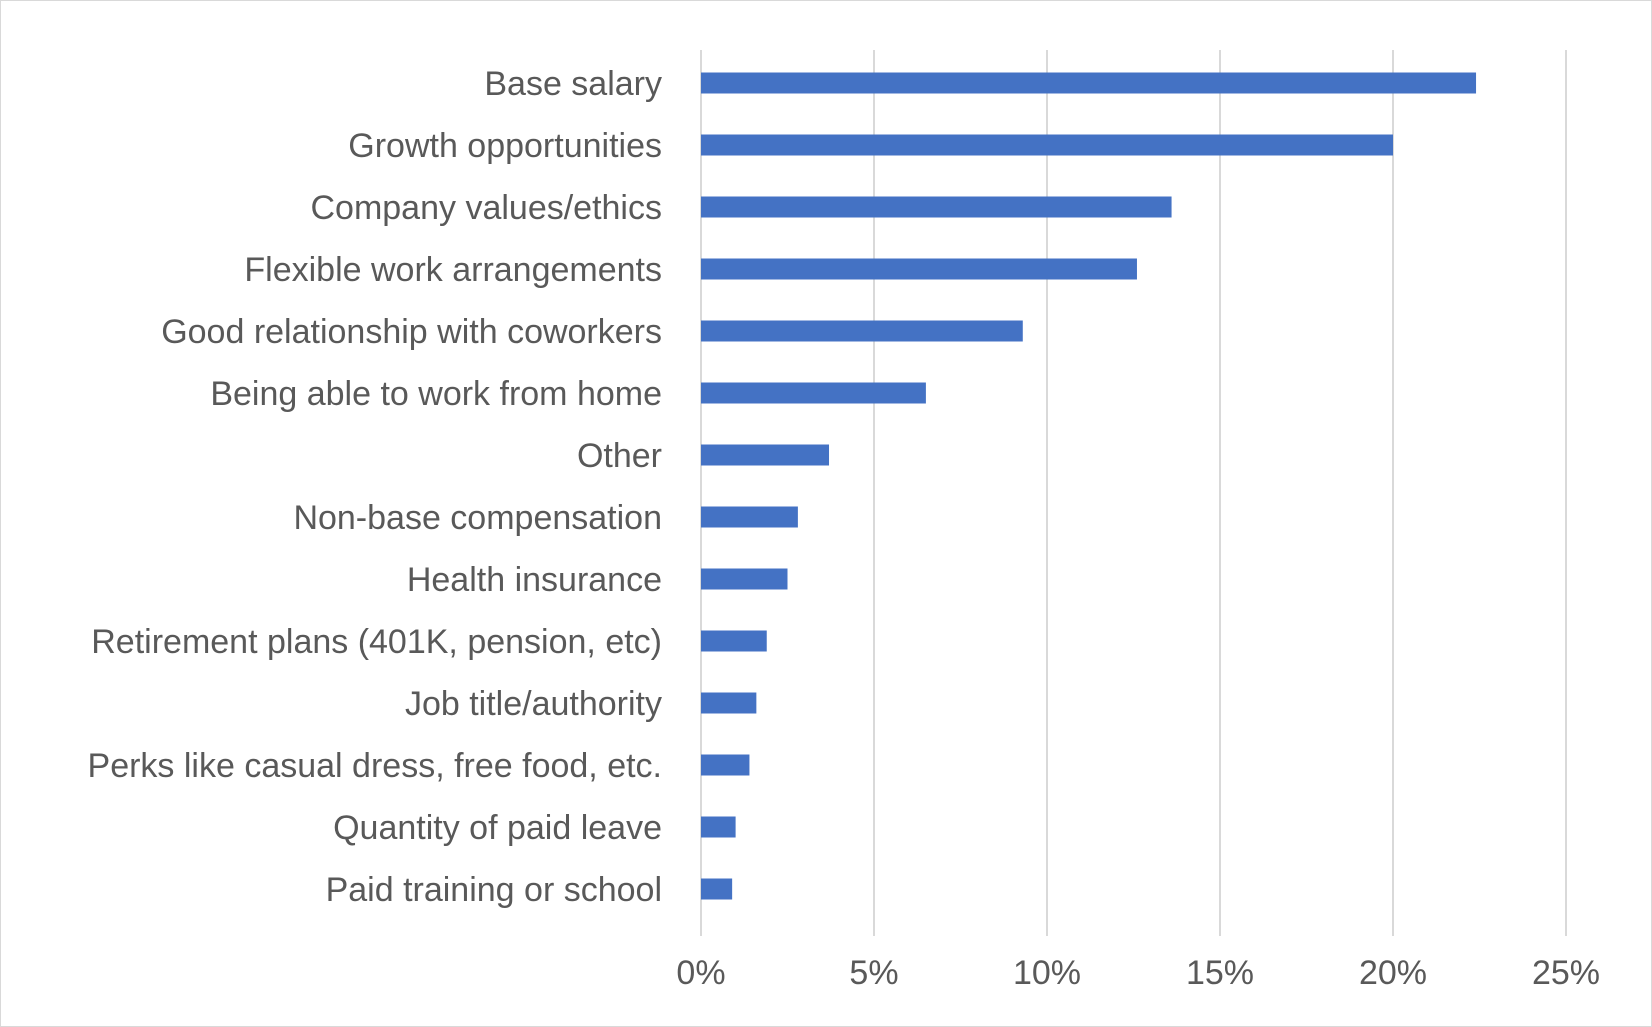 This screenshot has height=1027, width=1652. Describe the element at coordinates (477, 518) in the screenshot. I see `category-label: Non-base compensation` at that location.